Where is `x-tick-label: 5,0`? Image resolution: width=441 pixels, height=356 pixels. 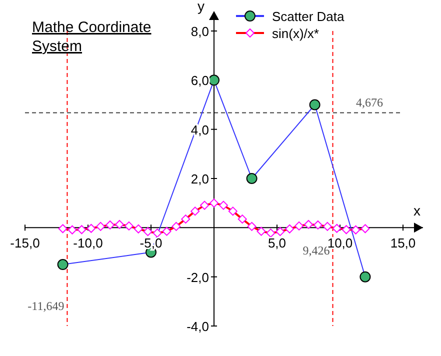
x-tick-label: 5,0 is located at coordinates (277, 243).